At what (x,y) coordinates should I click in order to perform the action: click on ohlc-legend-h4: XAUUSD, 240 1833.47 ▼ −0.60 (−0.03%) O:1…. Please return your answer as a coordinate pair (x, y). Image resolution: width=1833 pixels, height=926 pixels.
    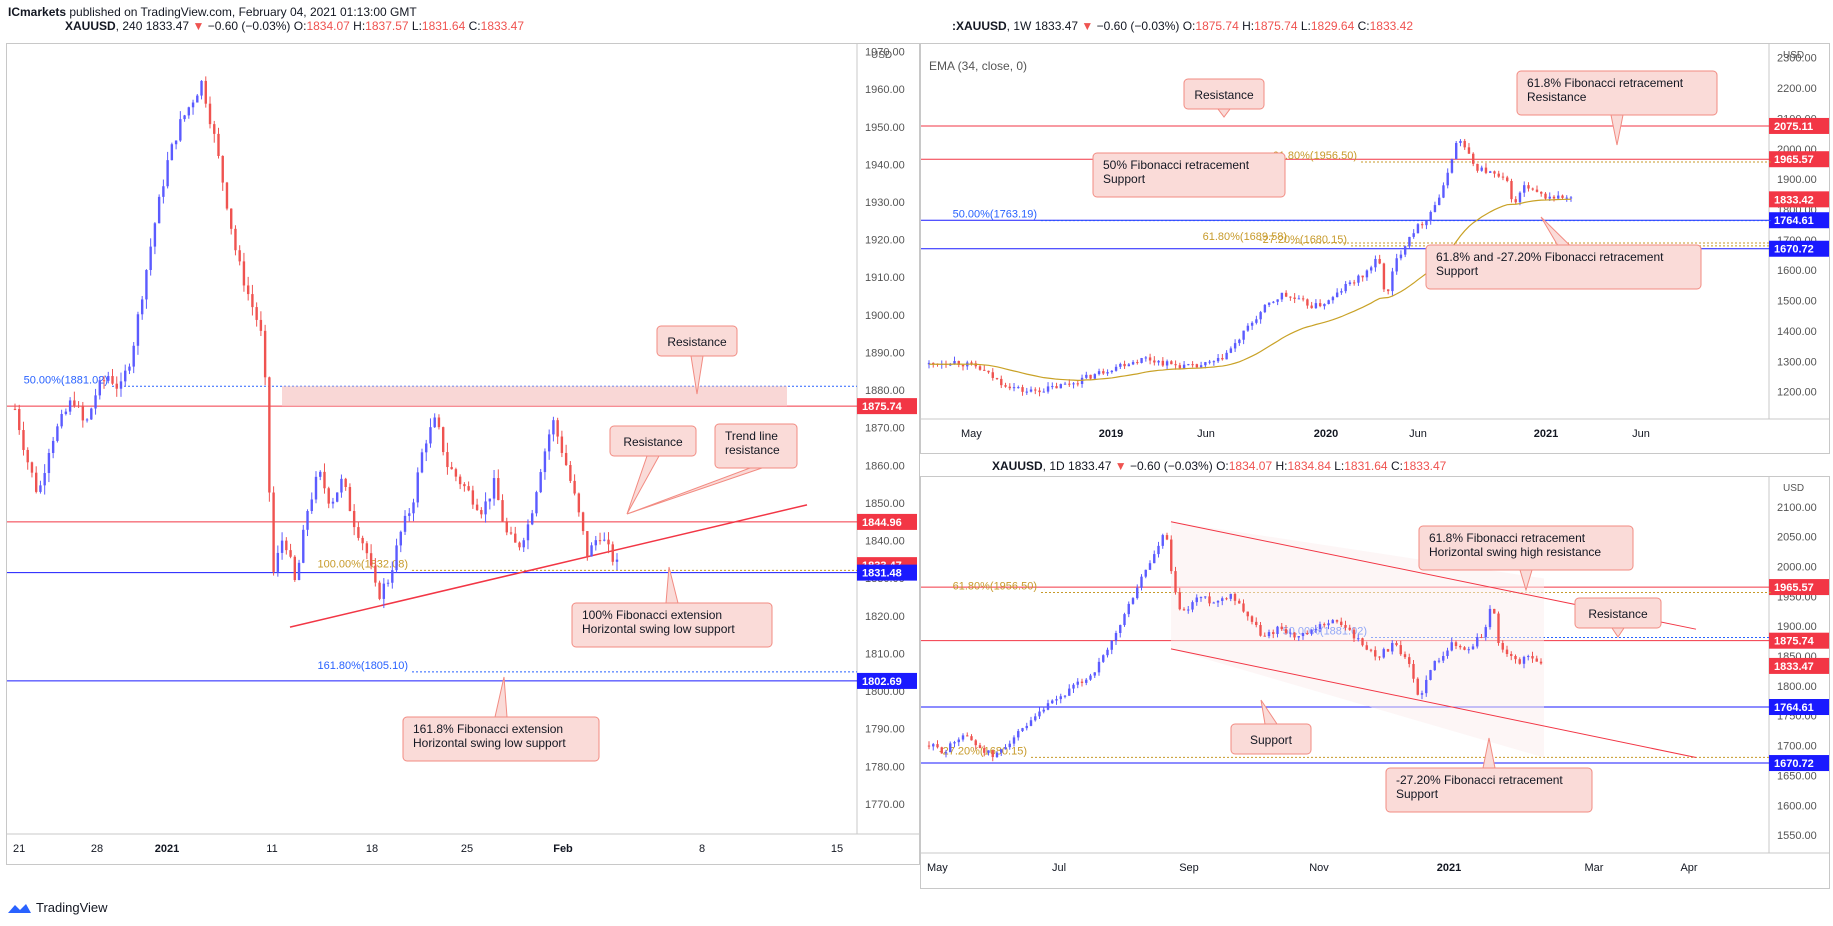
    Looking at the image, I should click on (295, 26).